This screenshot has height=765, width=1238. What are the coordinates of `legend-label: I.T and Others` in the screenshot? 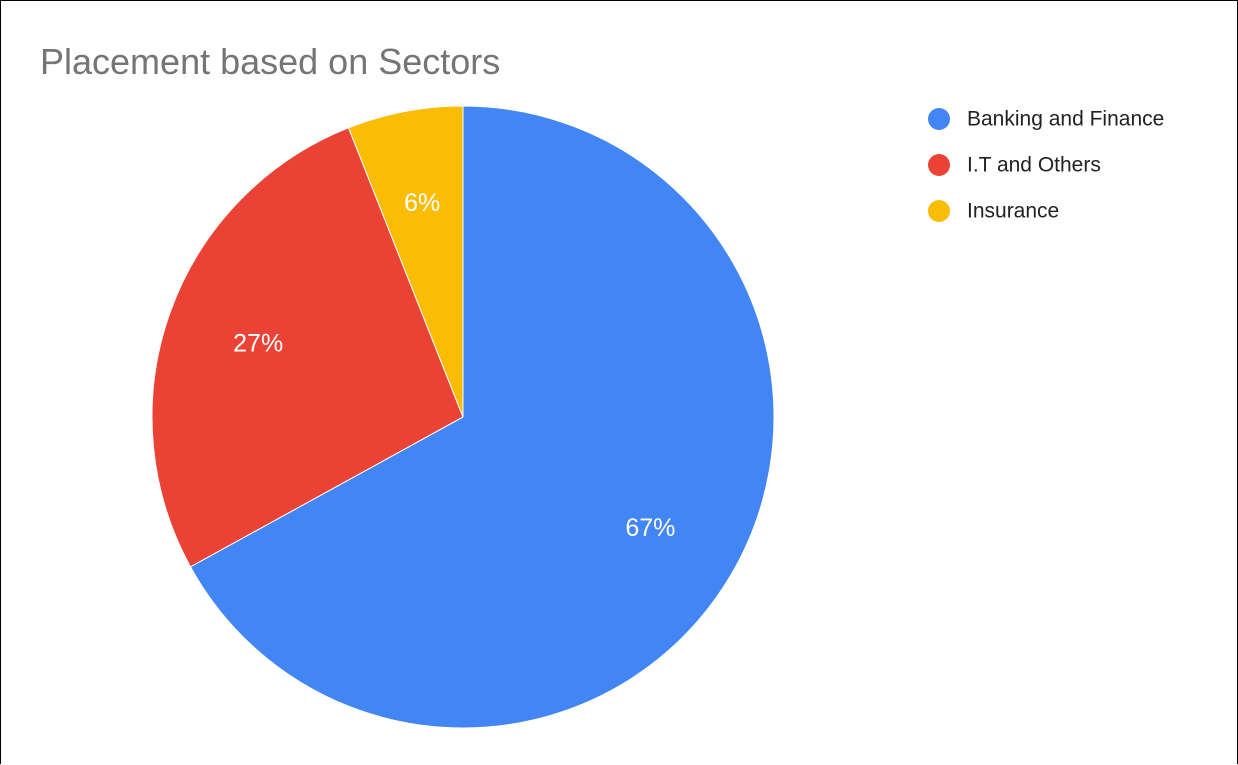 It's located at (1034, 165).